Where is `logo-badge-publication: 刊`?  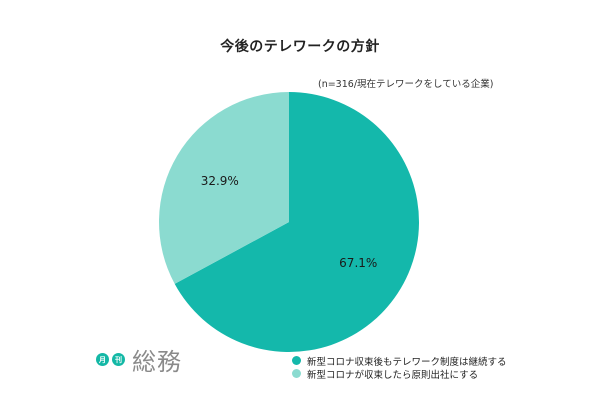 logo-badge-publication: 刊 is located at coordinates (118, 359).